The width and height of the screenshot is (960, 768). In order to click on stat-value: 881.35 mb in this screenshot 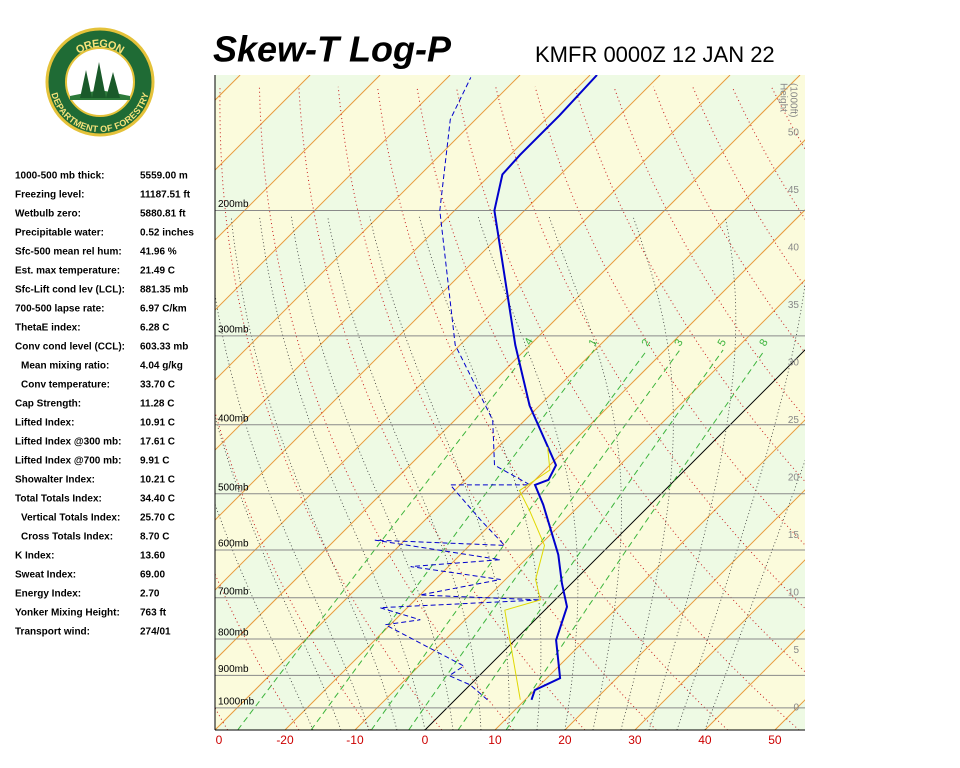, I will do `click(164, 290)`.